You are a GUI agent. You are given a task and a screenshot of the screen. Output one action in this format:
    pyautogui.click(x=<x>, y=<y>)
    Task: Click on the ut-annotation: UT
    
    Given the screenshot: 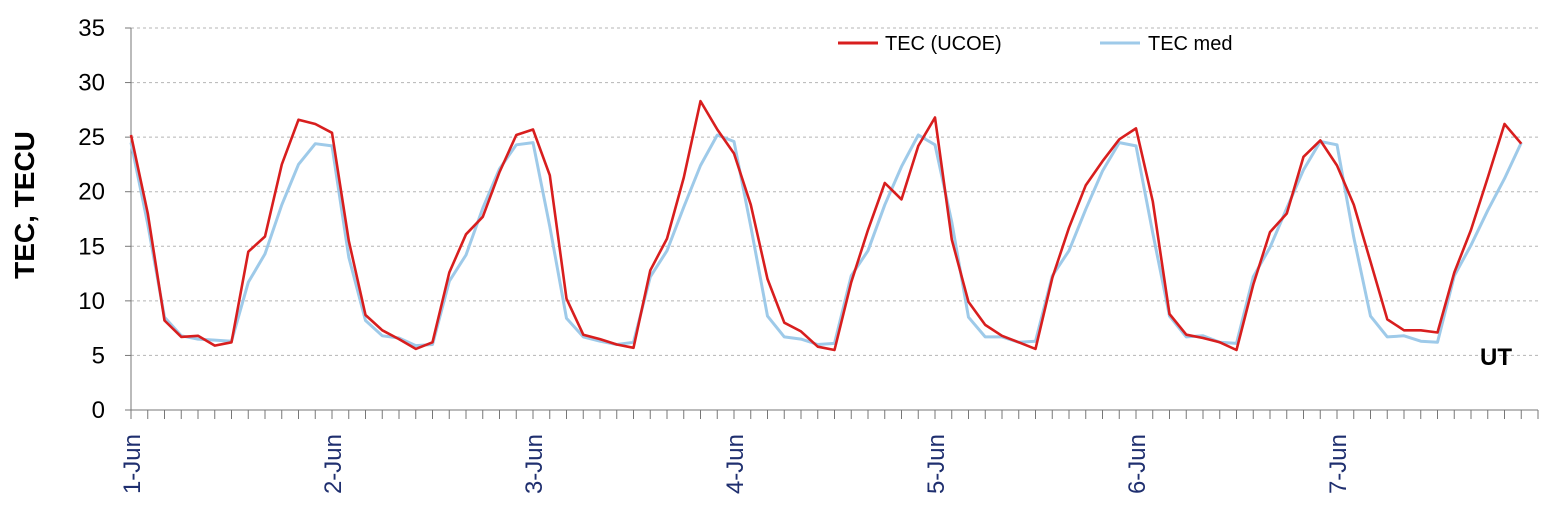 What is the action you would take?
    pyautogui.click(x=1496, y=357)
    